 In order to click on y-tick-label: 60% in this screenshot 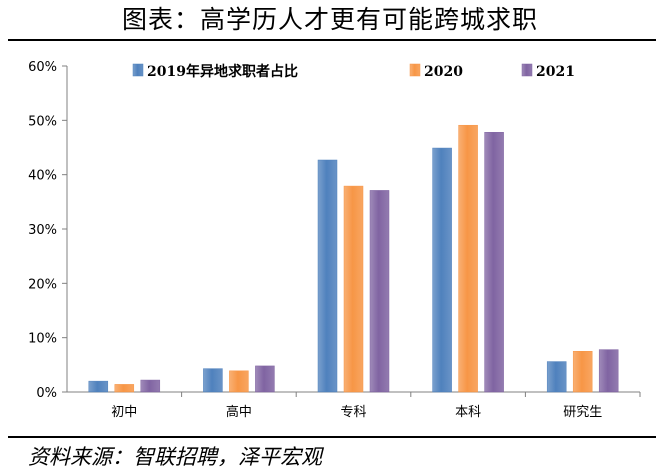, I will do `click(42, 67)`.